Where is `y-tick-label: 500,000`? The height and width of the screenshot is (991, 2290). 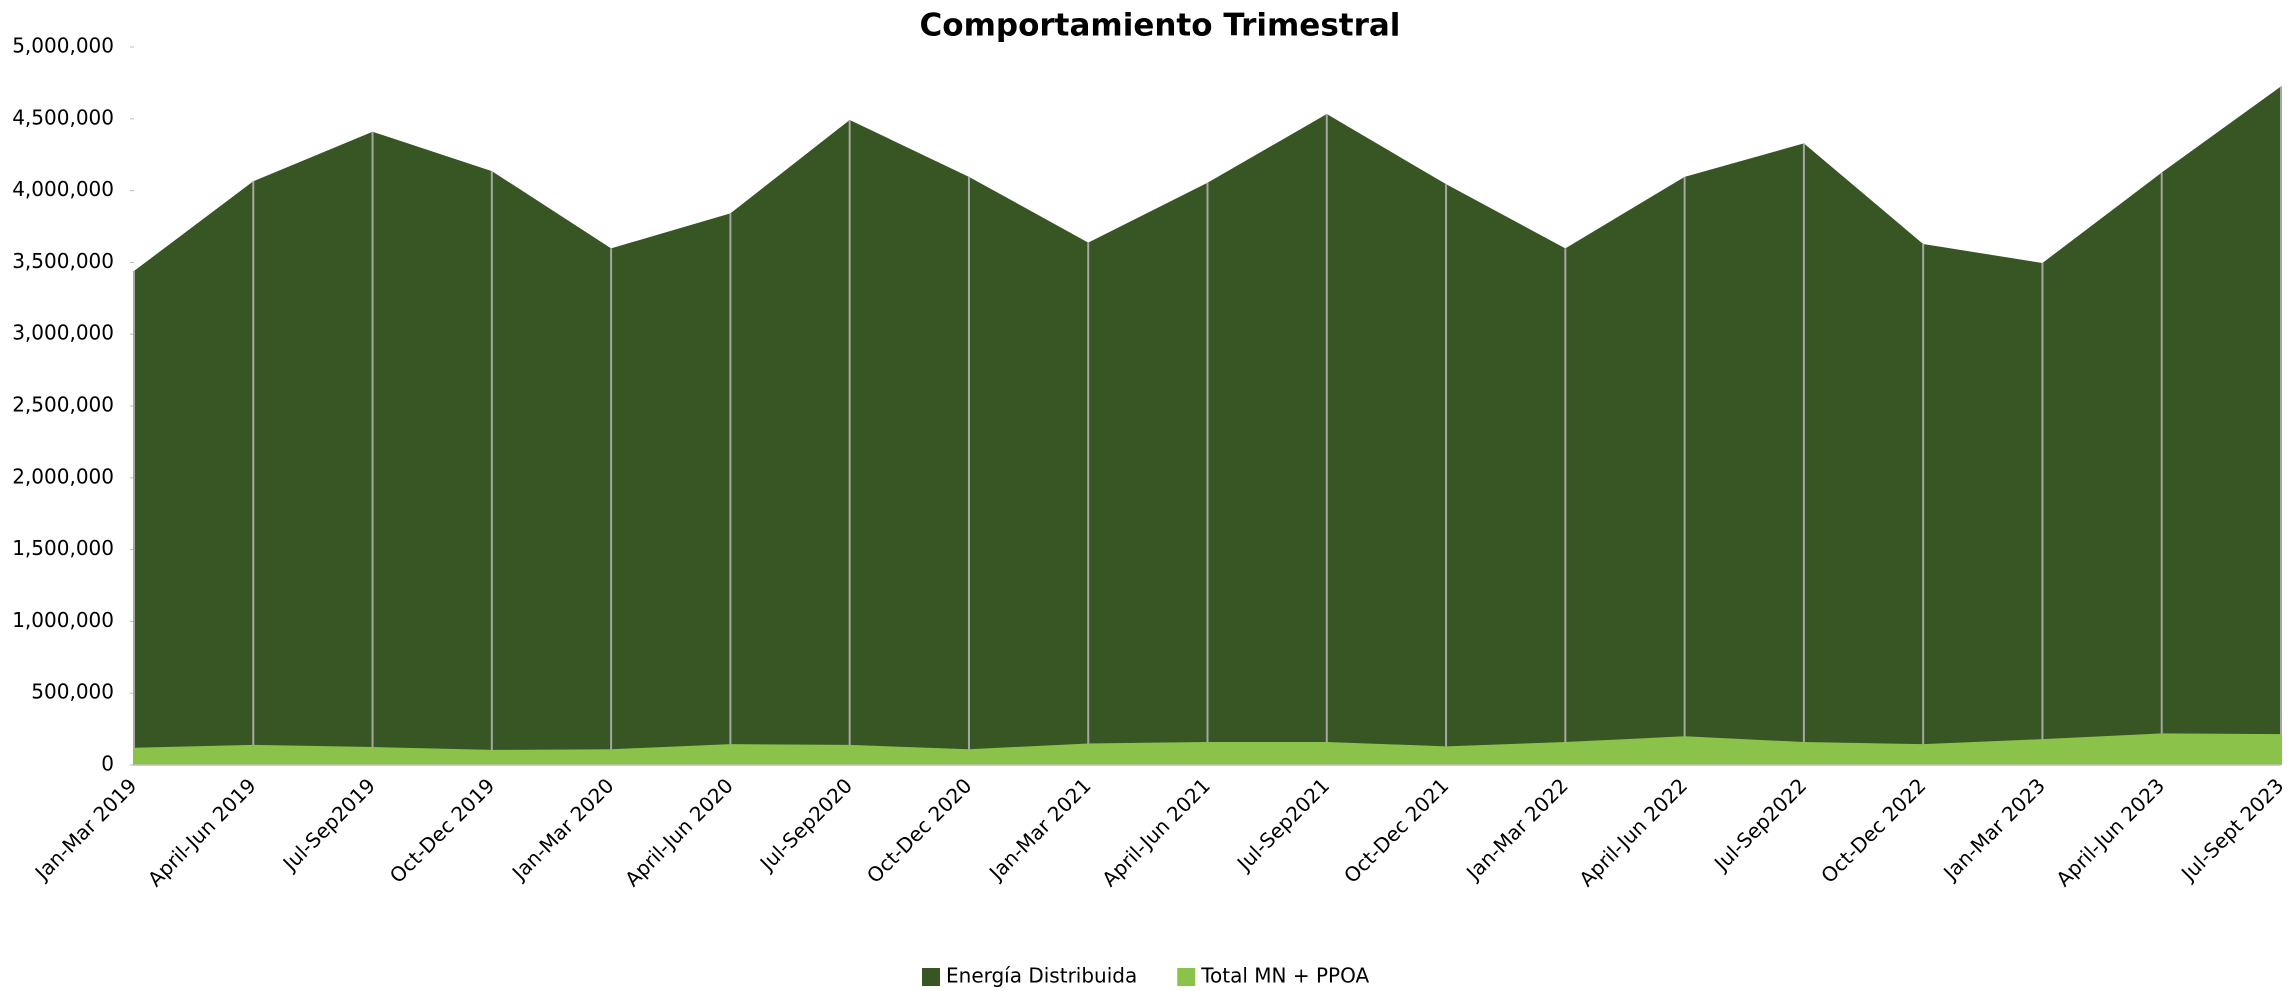
y-tick-label: 500,000 is located at coordinates (72, 692).